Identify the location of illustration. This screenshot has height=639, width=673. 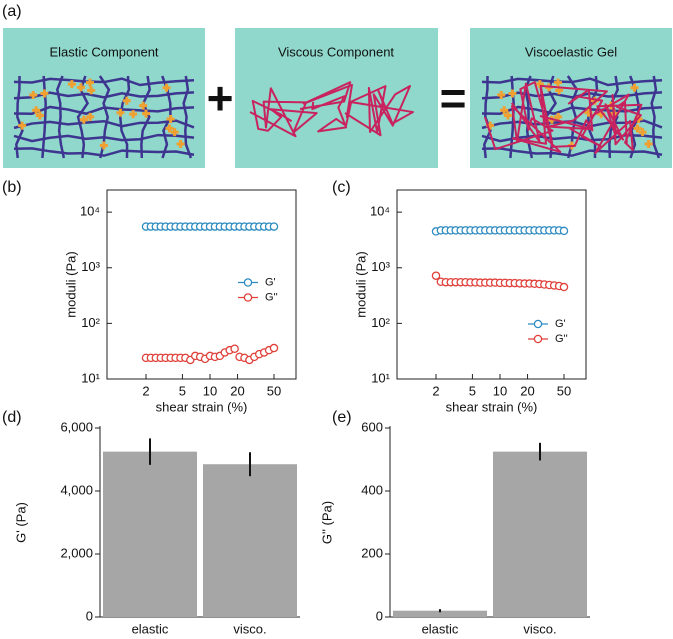
(338, 117).